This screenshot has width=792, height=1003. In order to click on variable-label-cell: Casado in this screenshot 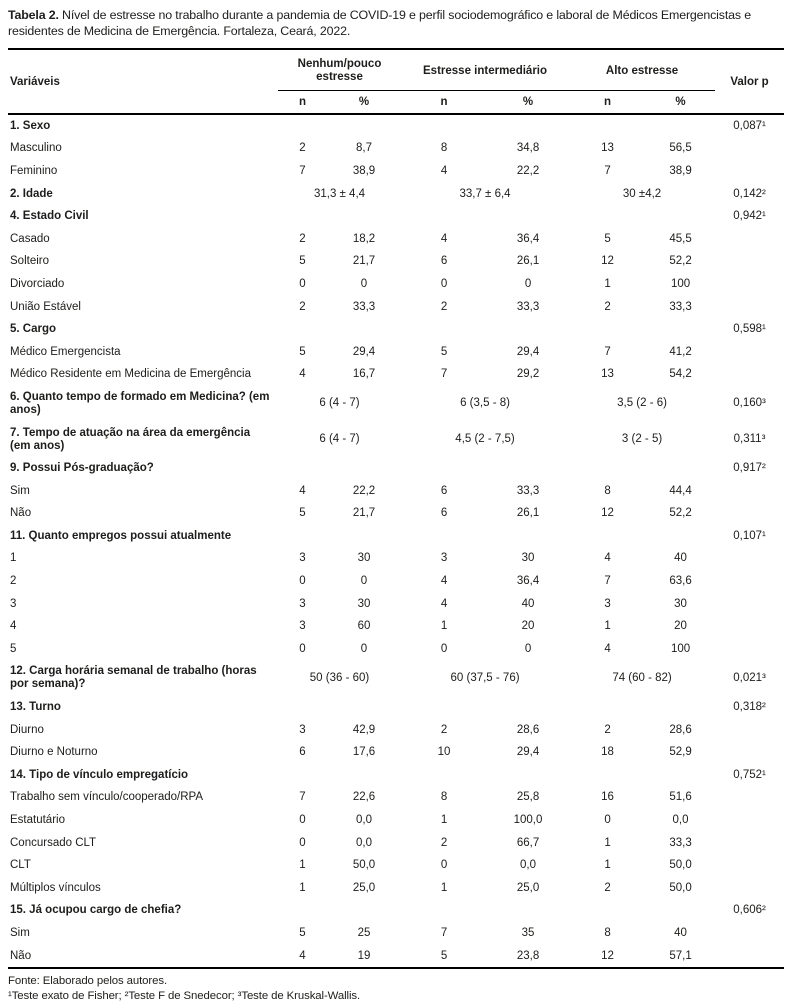, I will do `click(30, 238)`.